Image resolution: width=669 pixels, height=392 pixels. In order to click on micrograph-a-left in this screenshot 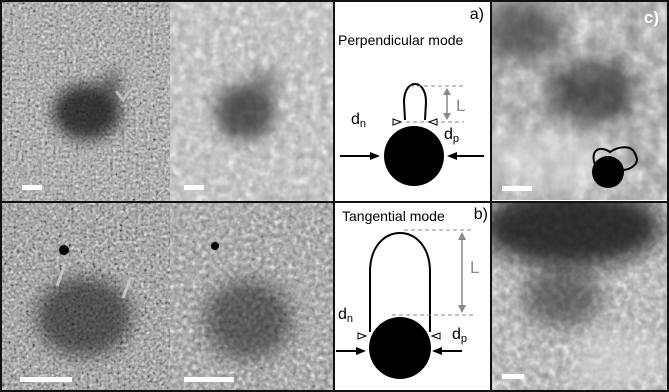, I will do `click(86, 102)`.